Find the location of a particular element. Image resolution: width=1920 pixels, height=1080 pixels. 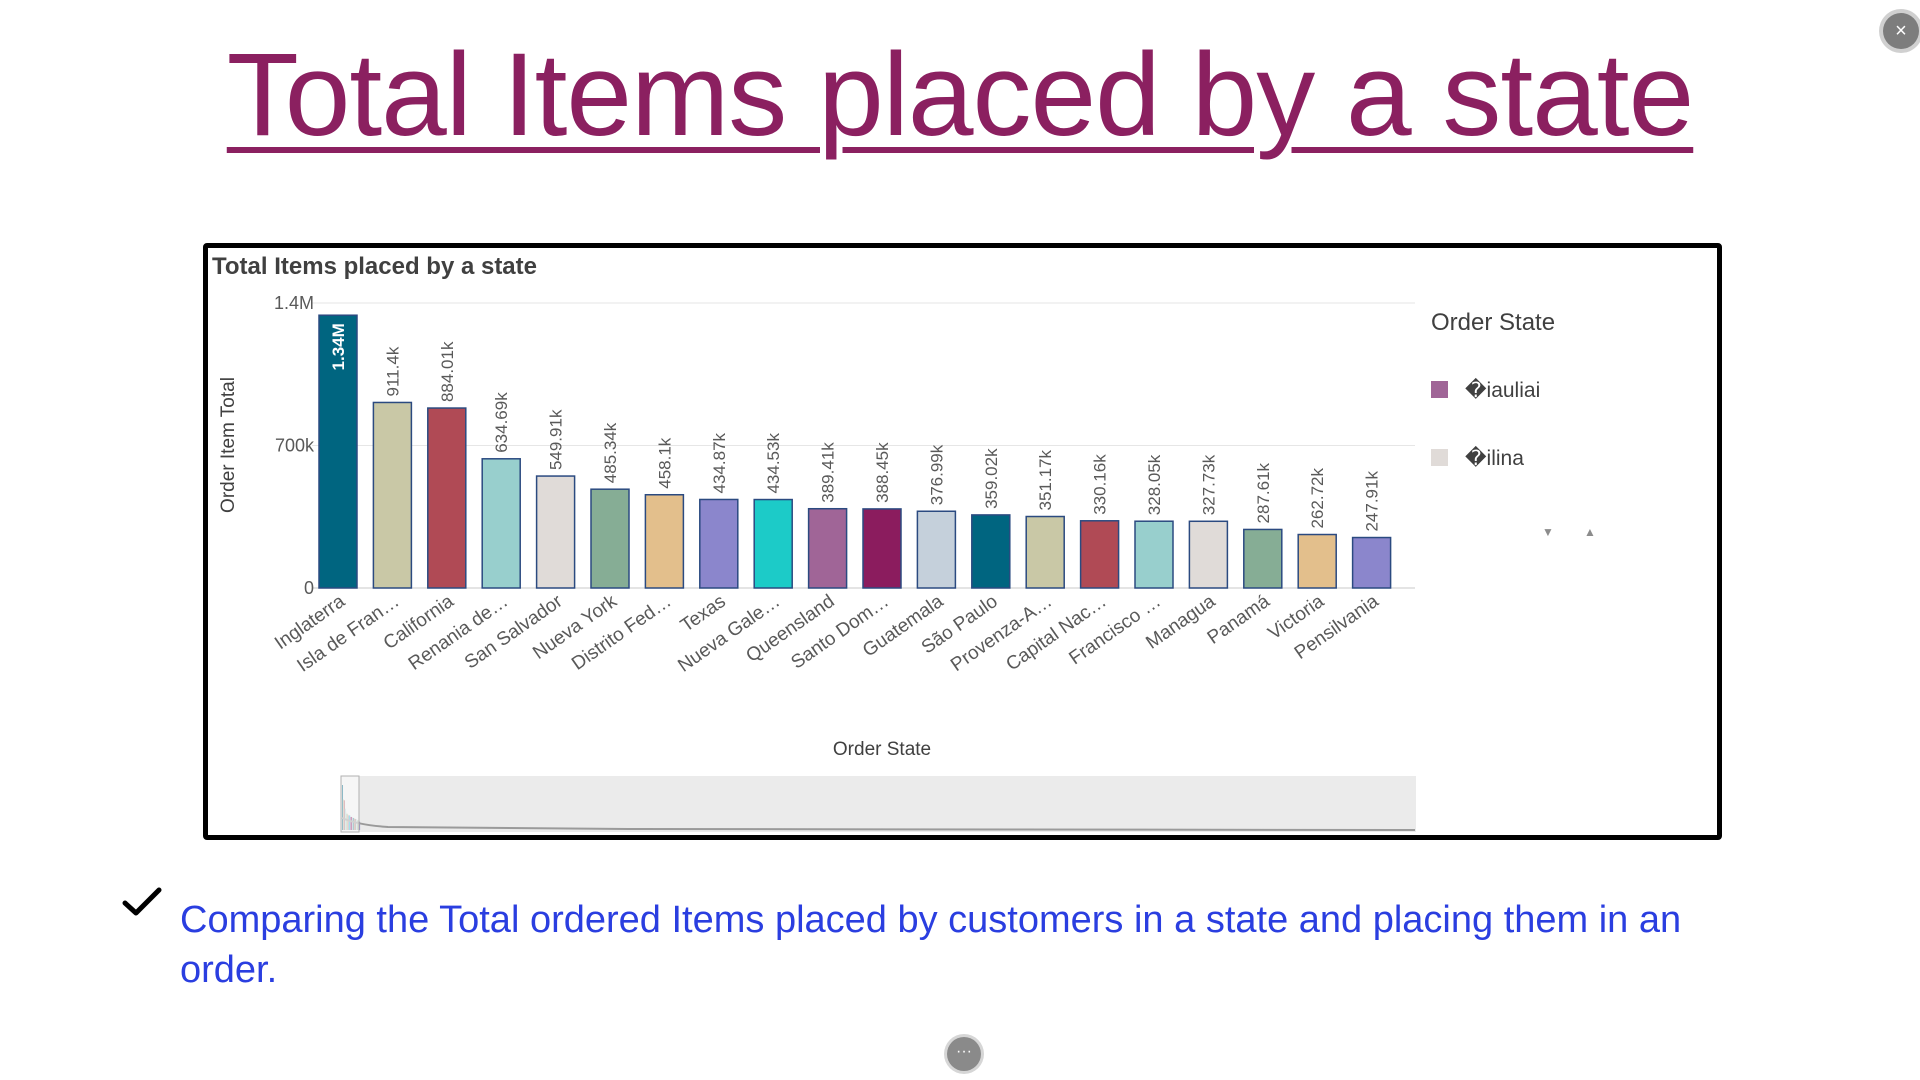

bar-value-label: 434.53k is located at coordinates (773, 463).